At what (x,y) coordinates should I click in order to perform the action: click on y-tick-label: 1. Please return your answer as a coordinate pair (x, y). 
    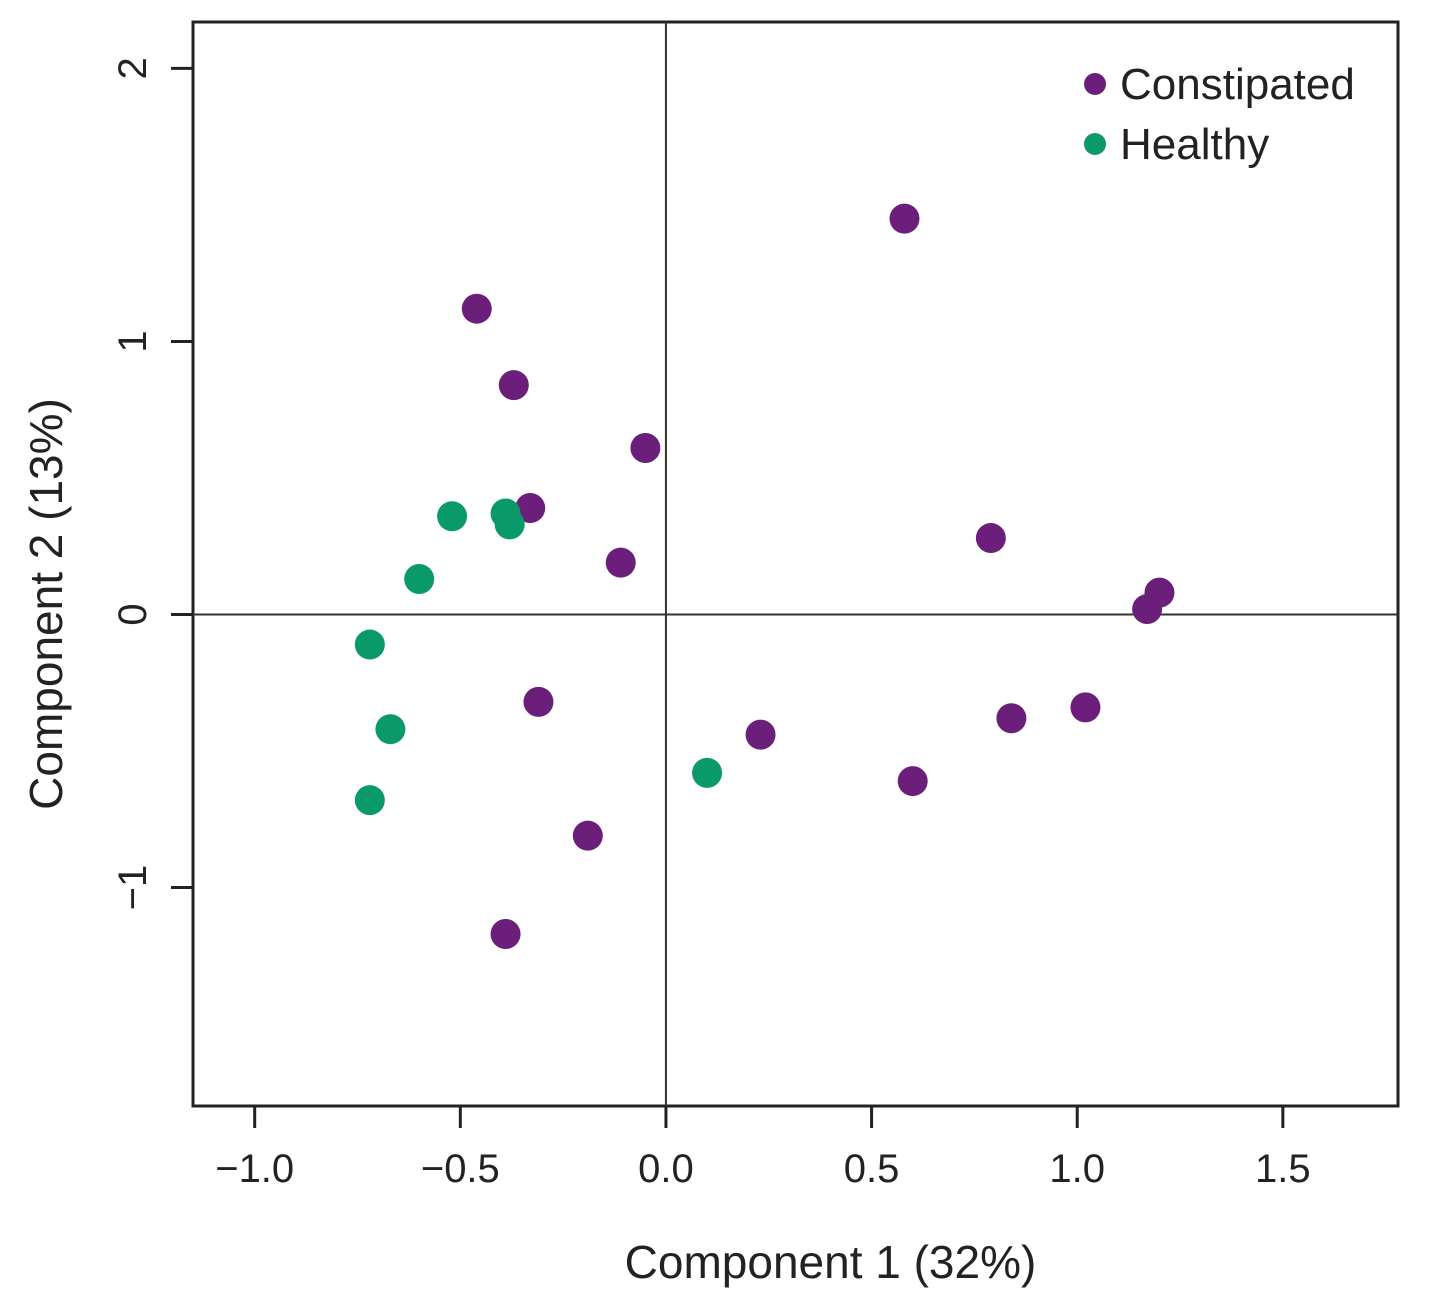
    Looking at the image, I should click on (133, 341).